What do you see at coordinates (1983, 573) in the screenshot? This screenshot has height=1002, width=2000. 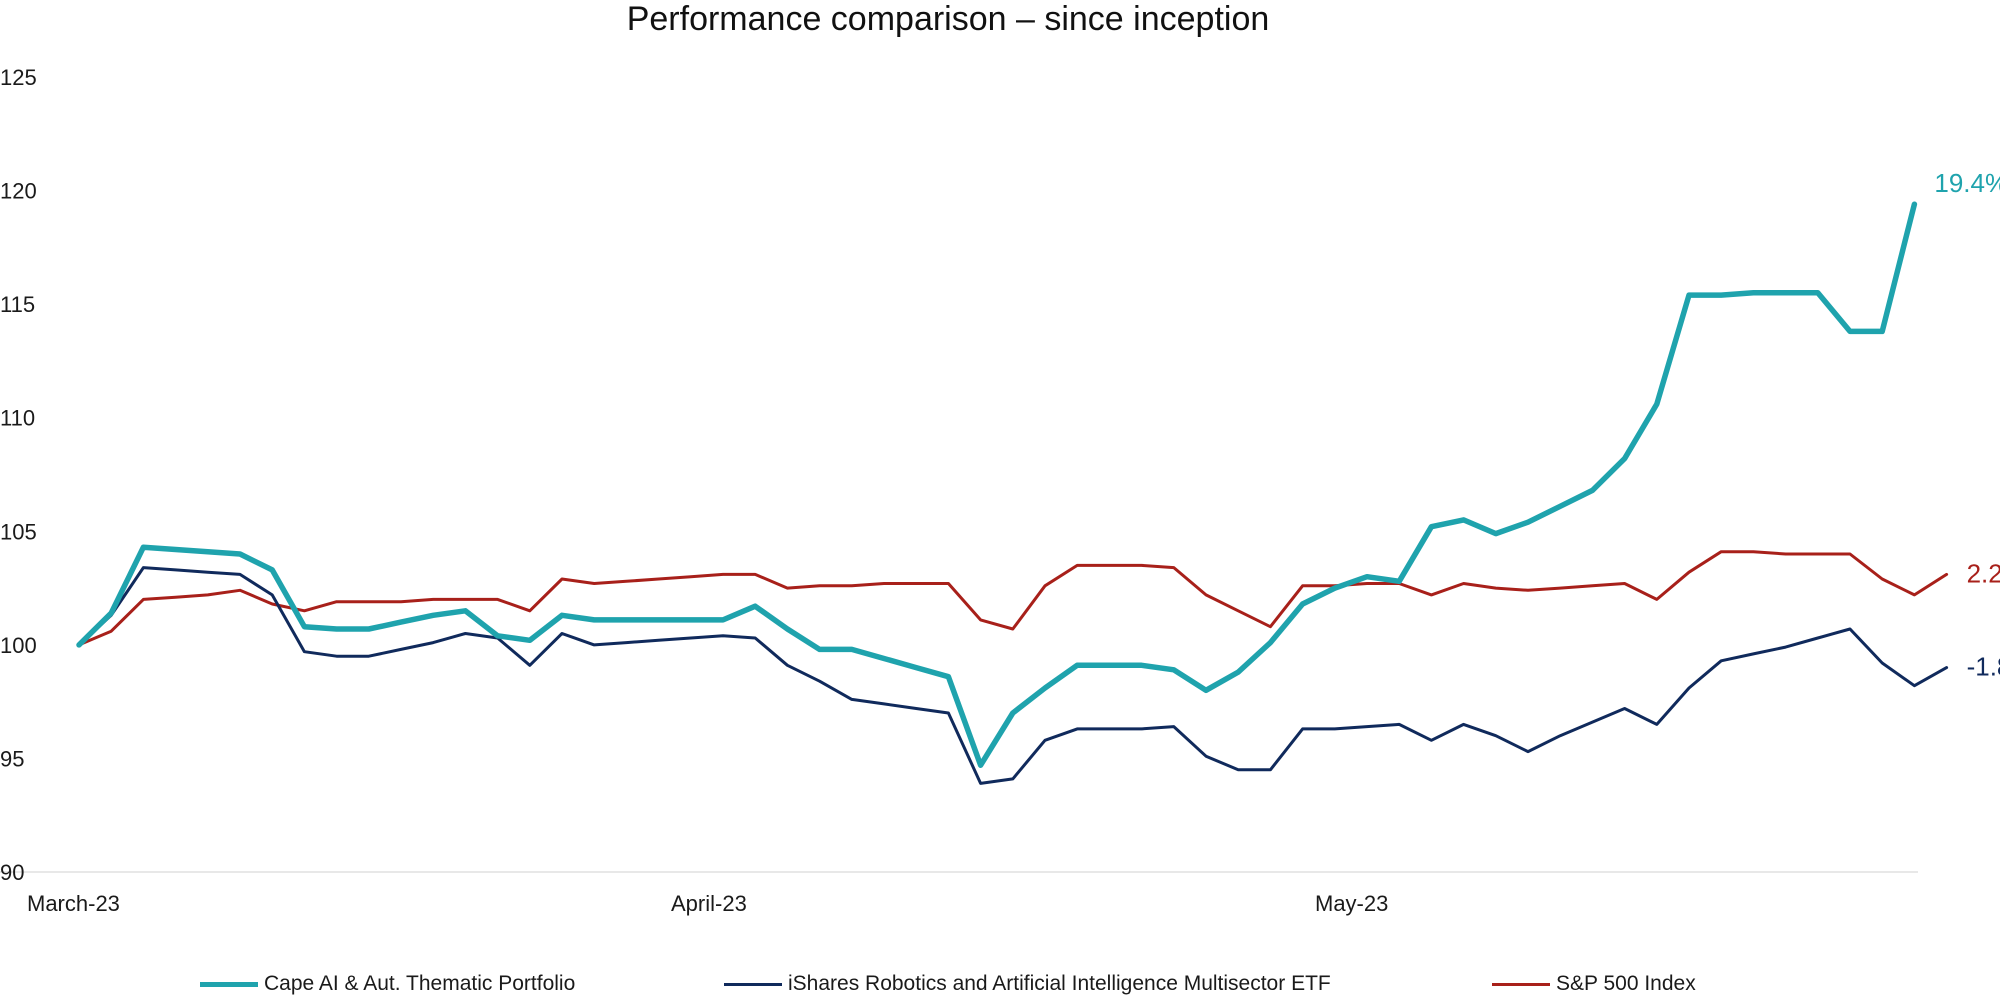 I see `end-value-label: 2.2%` at bounding box center [1983, 573].